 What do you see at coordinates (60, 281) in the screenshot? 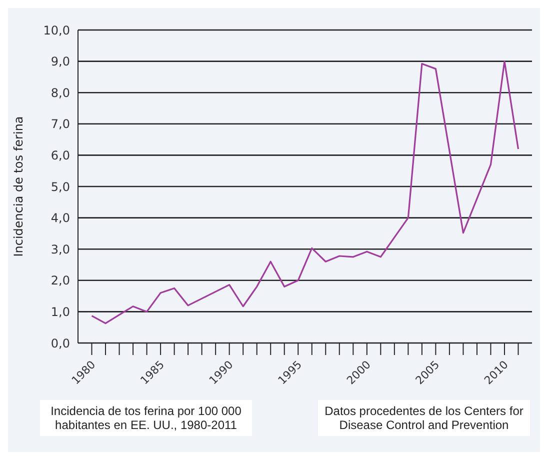
I see `y-tick-label: 2,0` at bounding box center [60, 281].